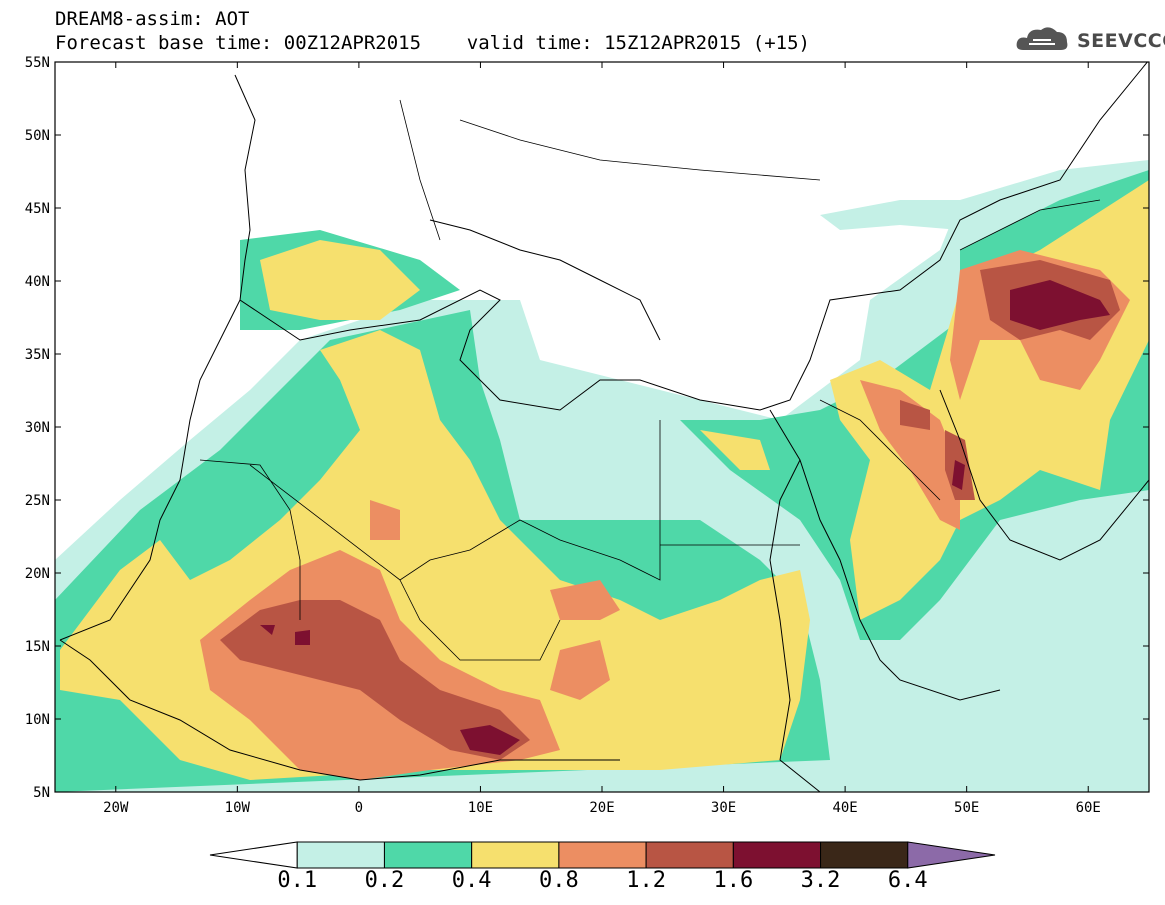 Image resolution: width=1165 pixels, height=905 pixels. Describe the element at coordinates (41, 793) in the screenshot. I see `y-tick-label: 5N` at that location.